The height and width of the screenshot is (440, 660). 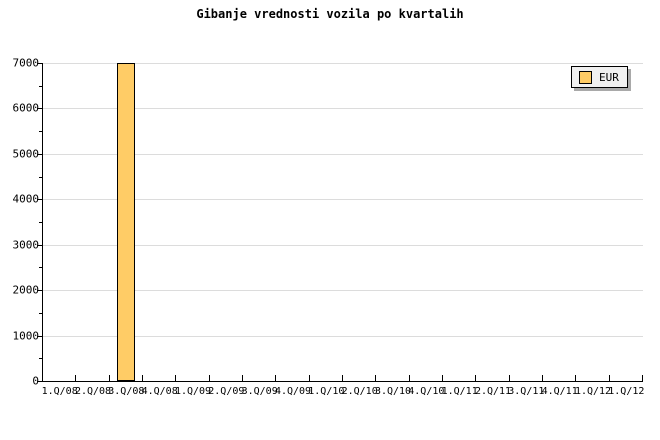 What do you see at coordinates (26, 154) in the screenshot?
I see `y-tick-label: 5000` at bounding box center [26, 154].